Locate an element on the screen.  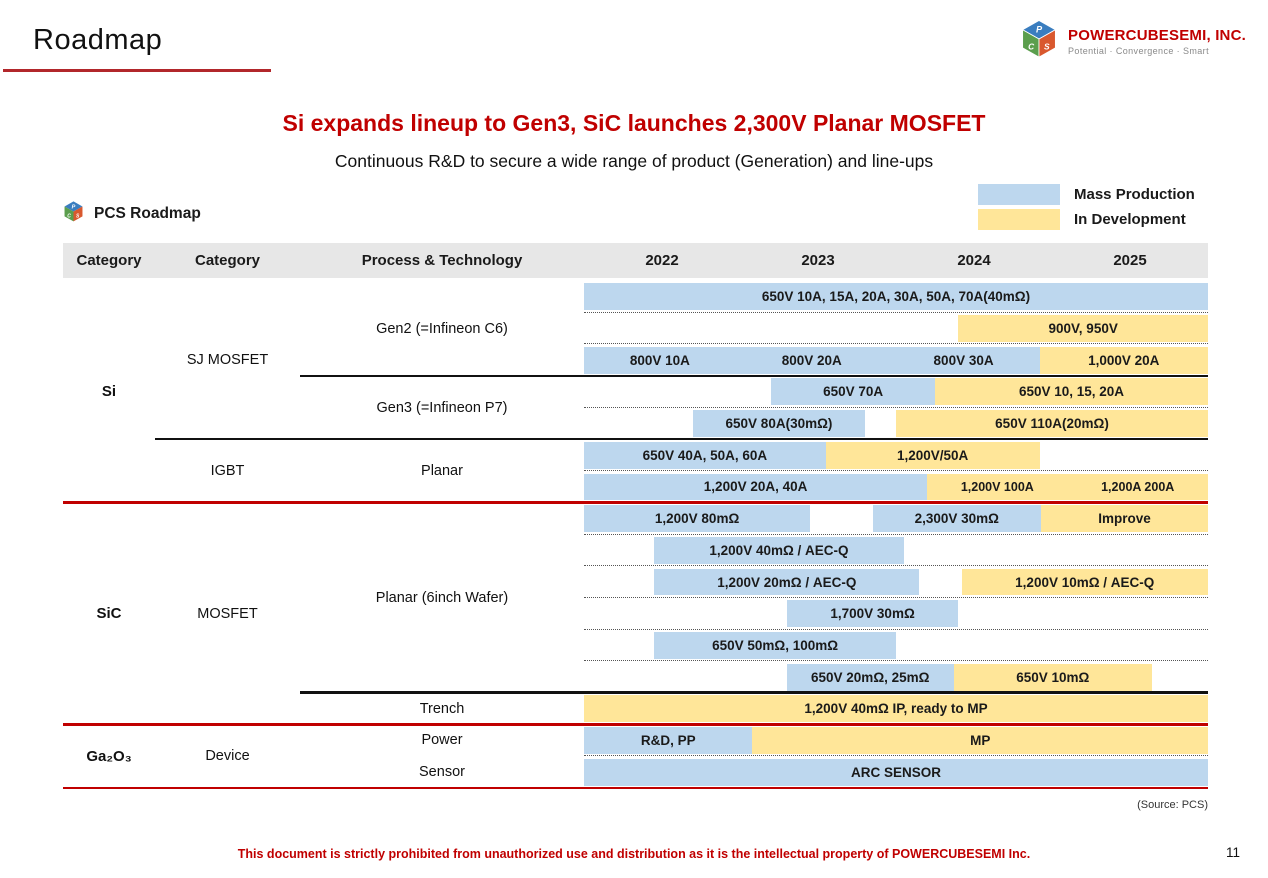
bar-label: 650V 70A is located at coordinates (853, 392).